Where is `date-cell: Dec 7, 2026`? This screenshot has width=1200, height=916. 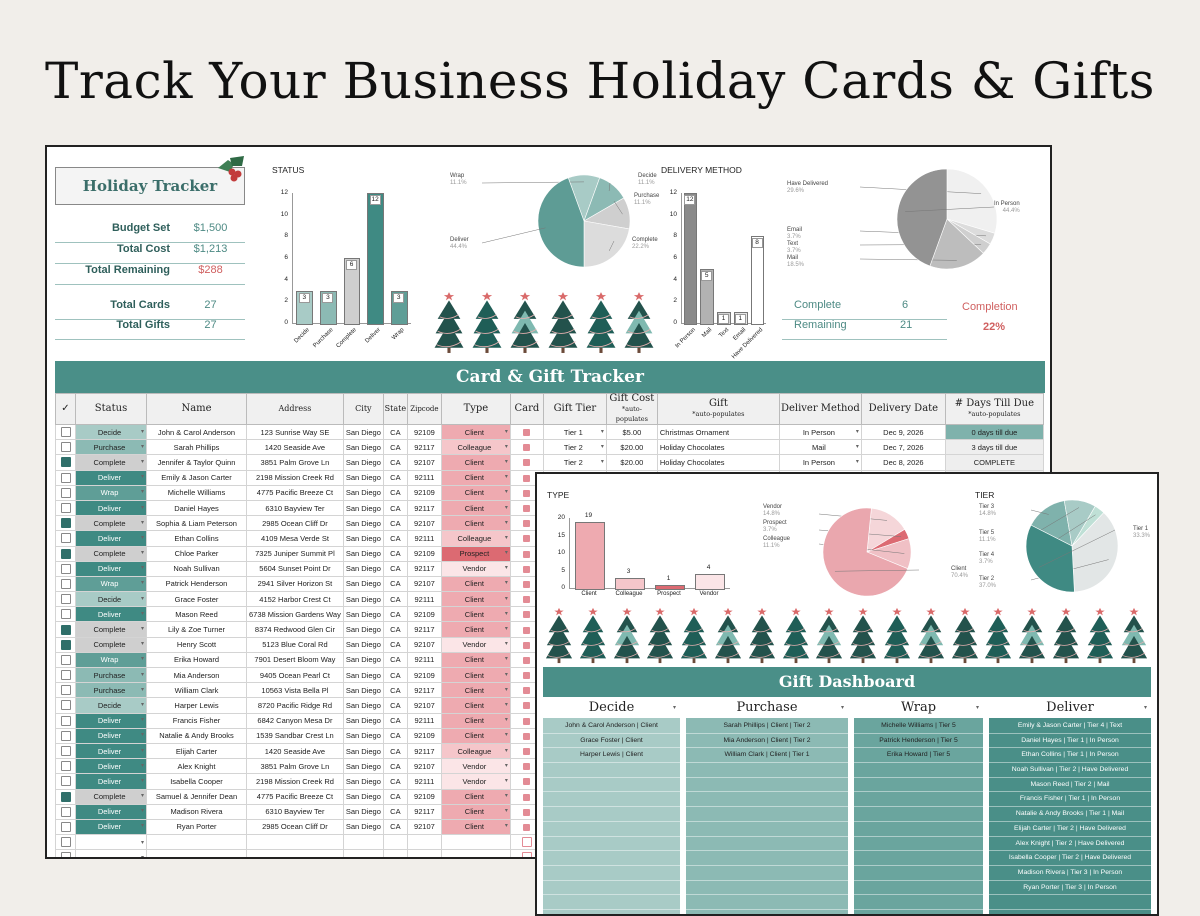 date-cell: Dec 7, 2026 is located at coordinates (903, 447).